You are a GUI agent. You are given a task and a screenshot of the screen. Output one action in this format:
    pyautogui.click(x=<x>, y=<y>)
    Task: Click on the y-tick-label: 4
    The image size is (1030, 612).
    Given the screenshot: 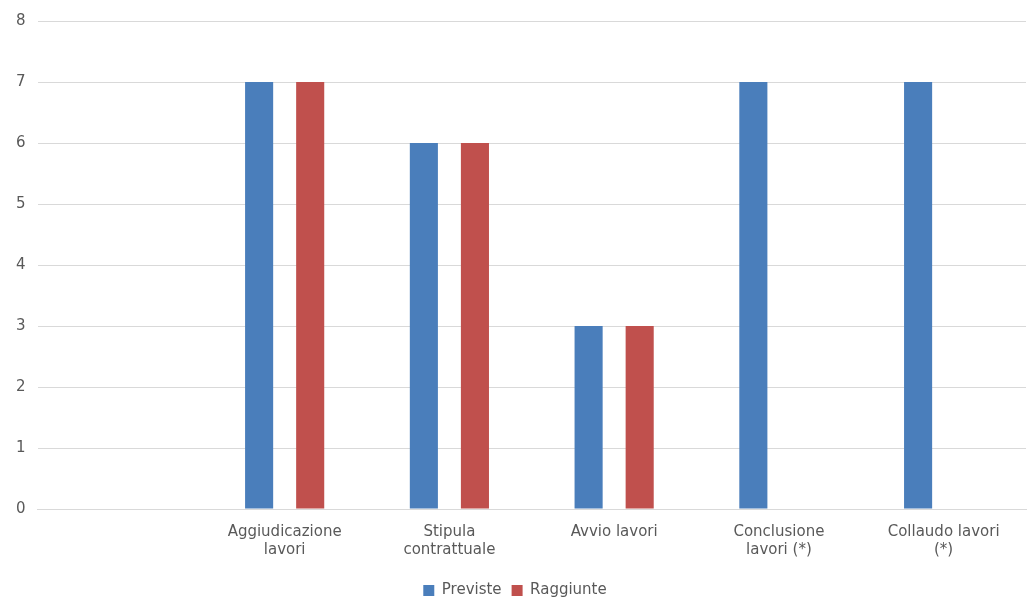 What is the action you would take?
    pyautogui.click(x=21, y=263)
    